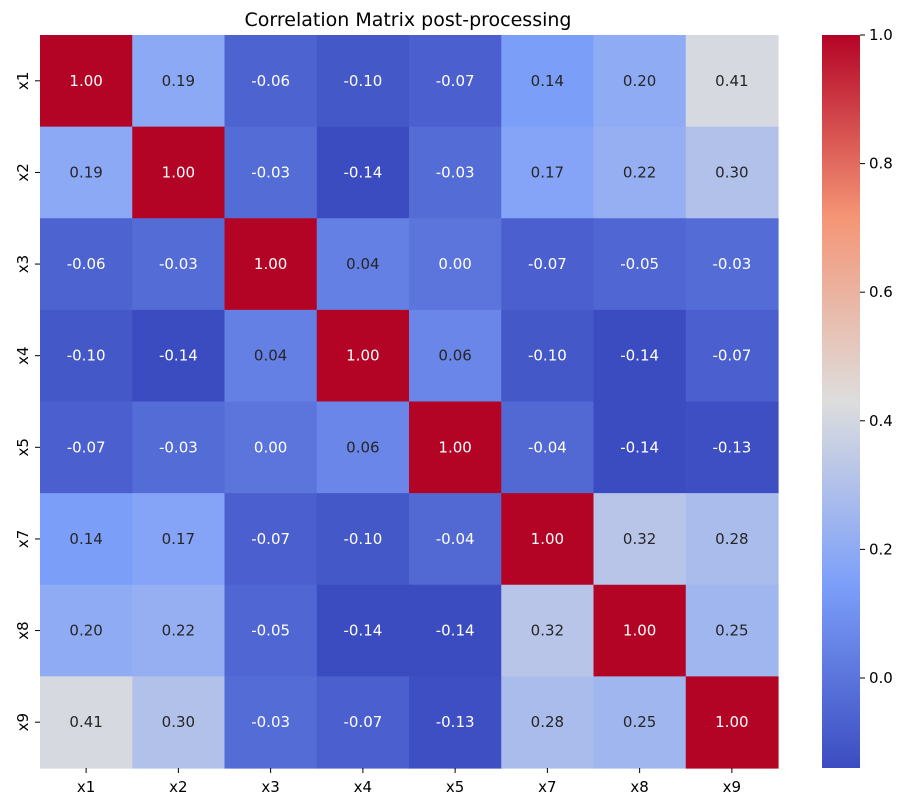  I want to click on cell-value-label: -0.10, so click(547, 356).